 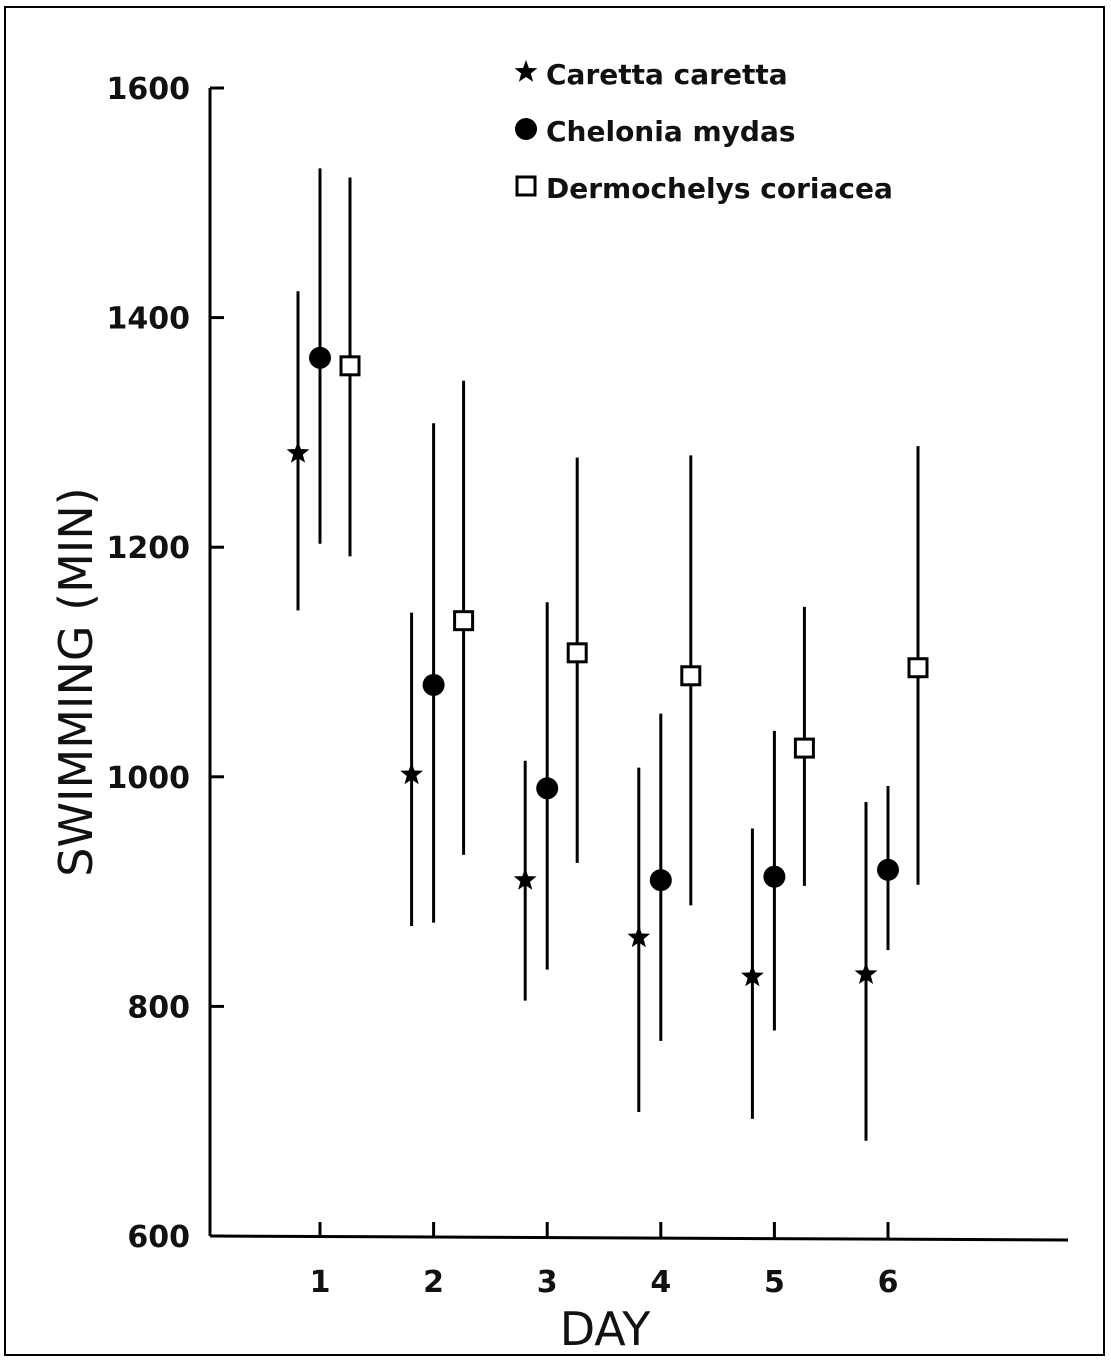 I want to click on legend-item-chelonia-mydas: Chelonia mydas, so click(x=655, y=131).